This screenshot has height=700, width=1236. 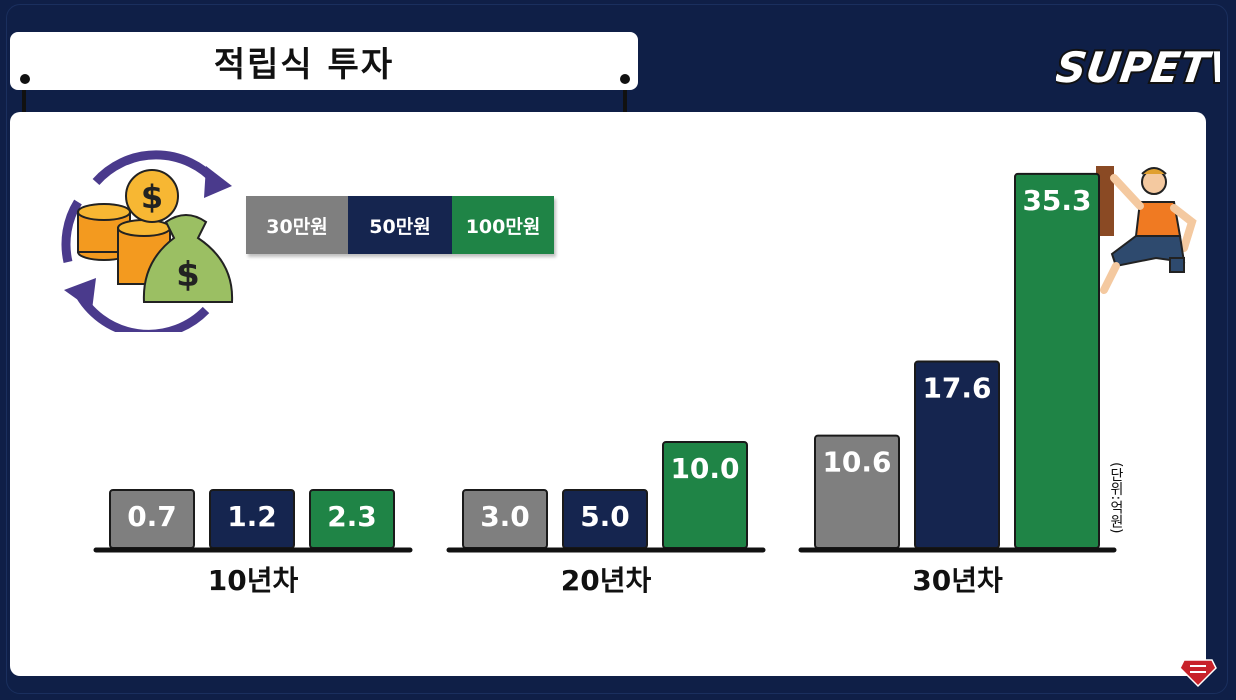 I want to click on bar-value-label: 2.3, so click(x=352, y=516).